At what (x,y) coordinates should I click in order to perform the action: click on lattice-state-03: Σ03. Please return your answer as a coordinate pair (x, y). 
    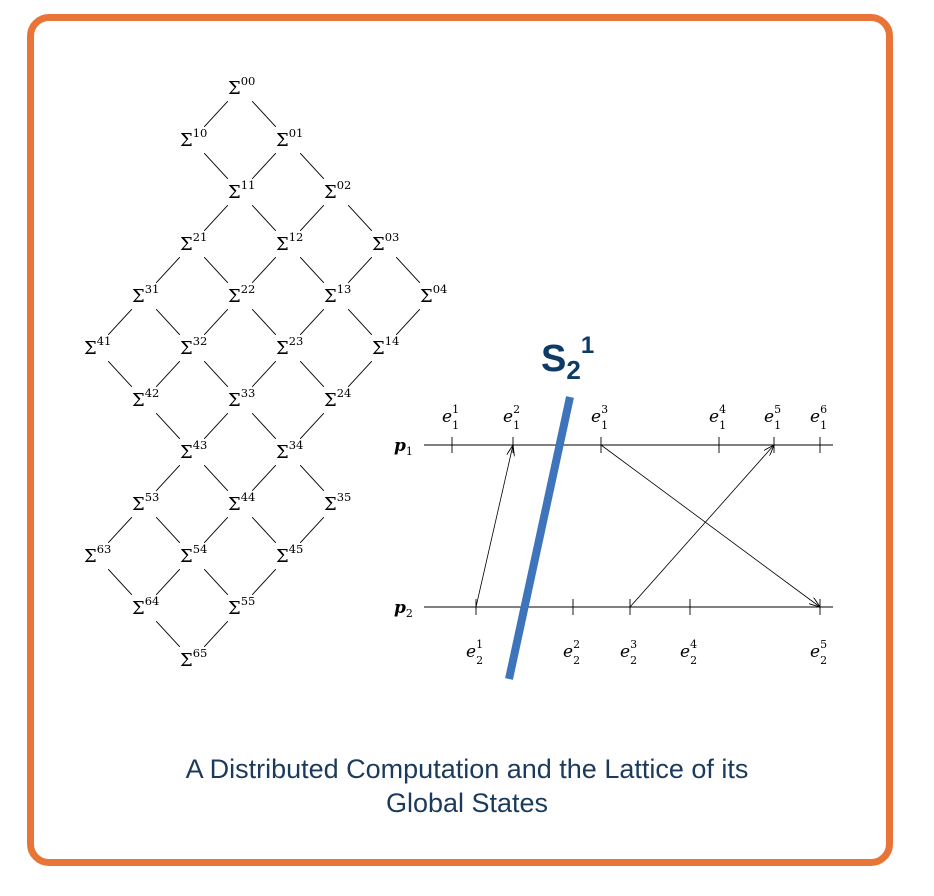
    Looking at the image, I should click on (385, 242).